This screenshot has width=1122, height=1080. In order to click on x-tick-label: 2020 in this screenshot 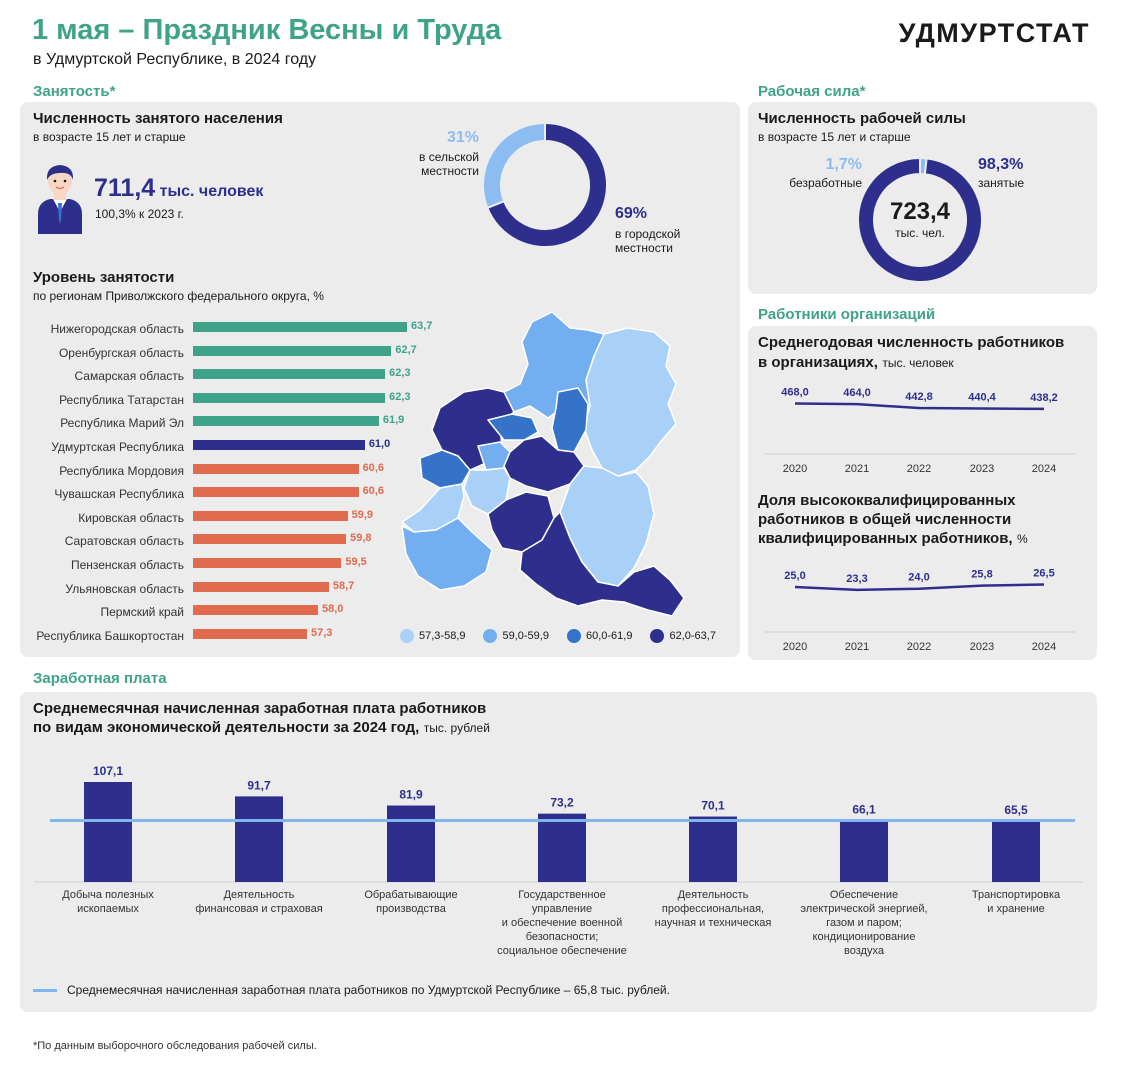, I will do `click(795, 469)`.